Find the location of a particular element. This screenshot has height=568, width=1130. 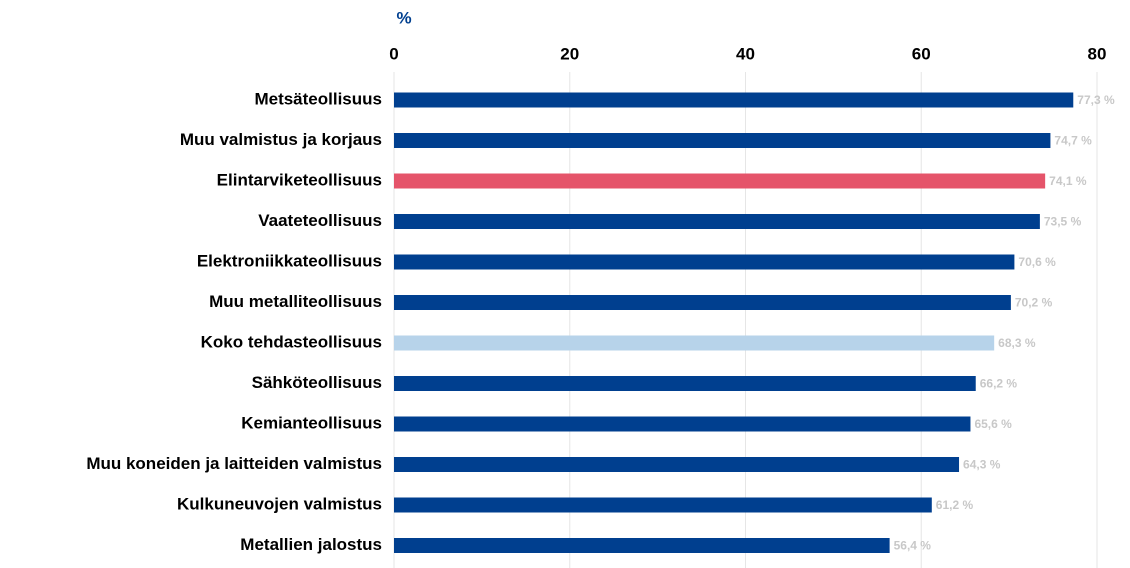

x-tick-label: 20 is located at coordinates (569, 53).